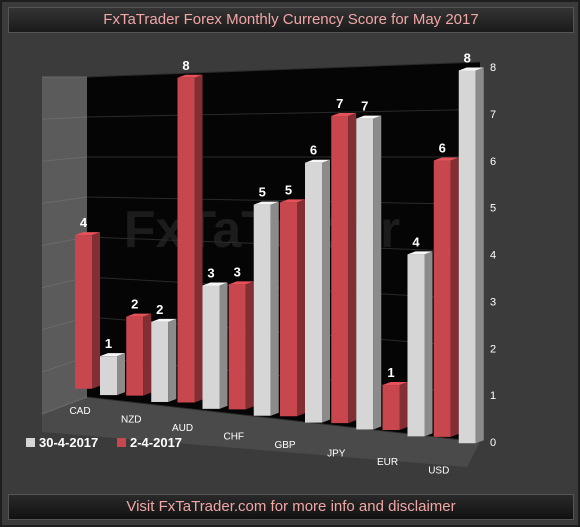  I want to click on floor, so click(261, 432).